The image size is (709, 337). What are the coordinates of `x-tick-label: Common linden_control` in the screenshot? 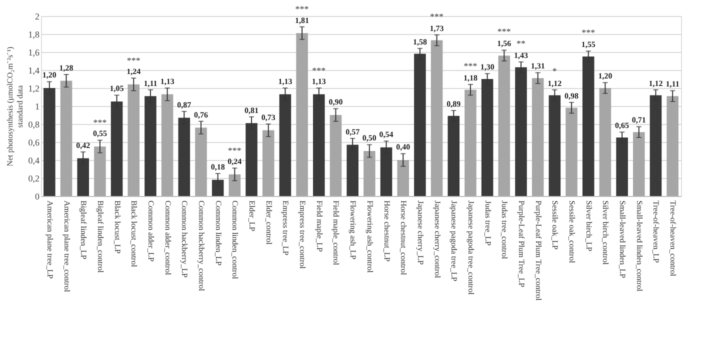 It's located at (235, 240).